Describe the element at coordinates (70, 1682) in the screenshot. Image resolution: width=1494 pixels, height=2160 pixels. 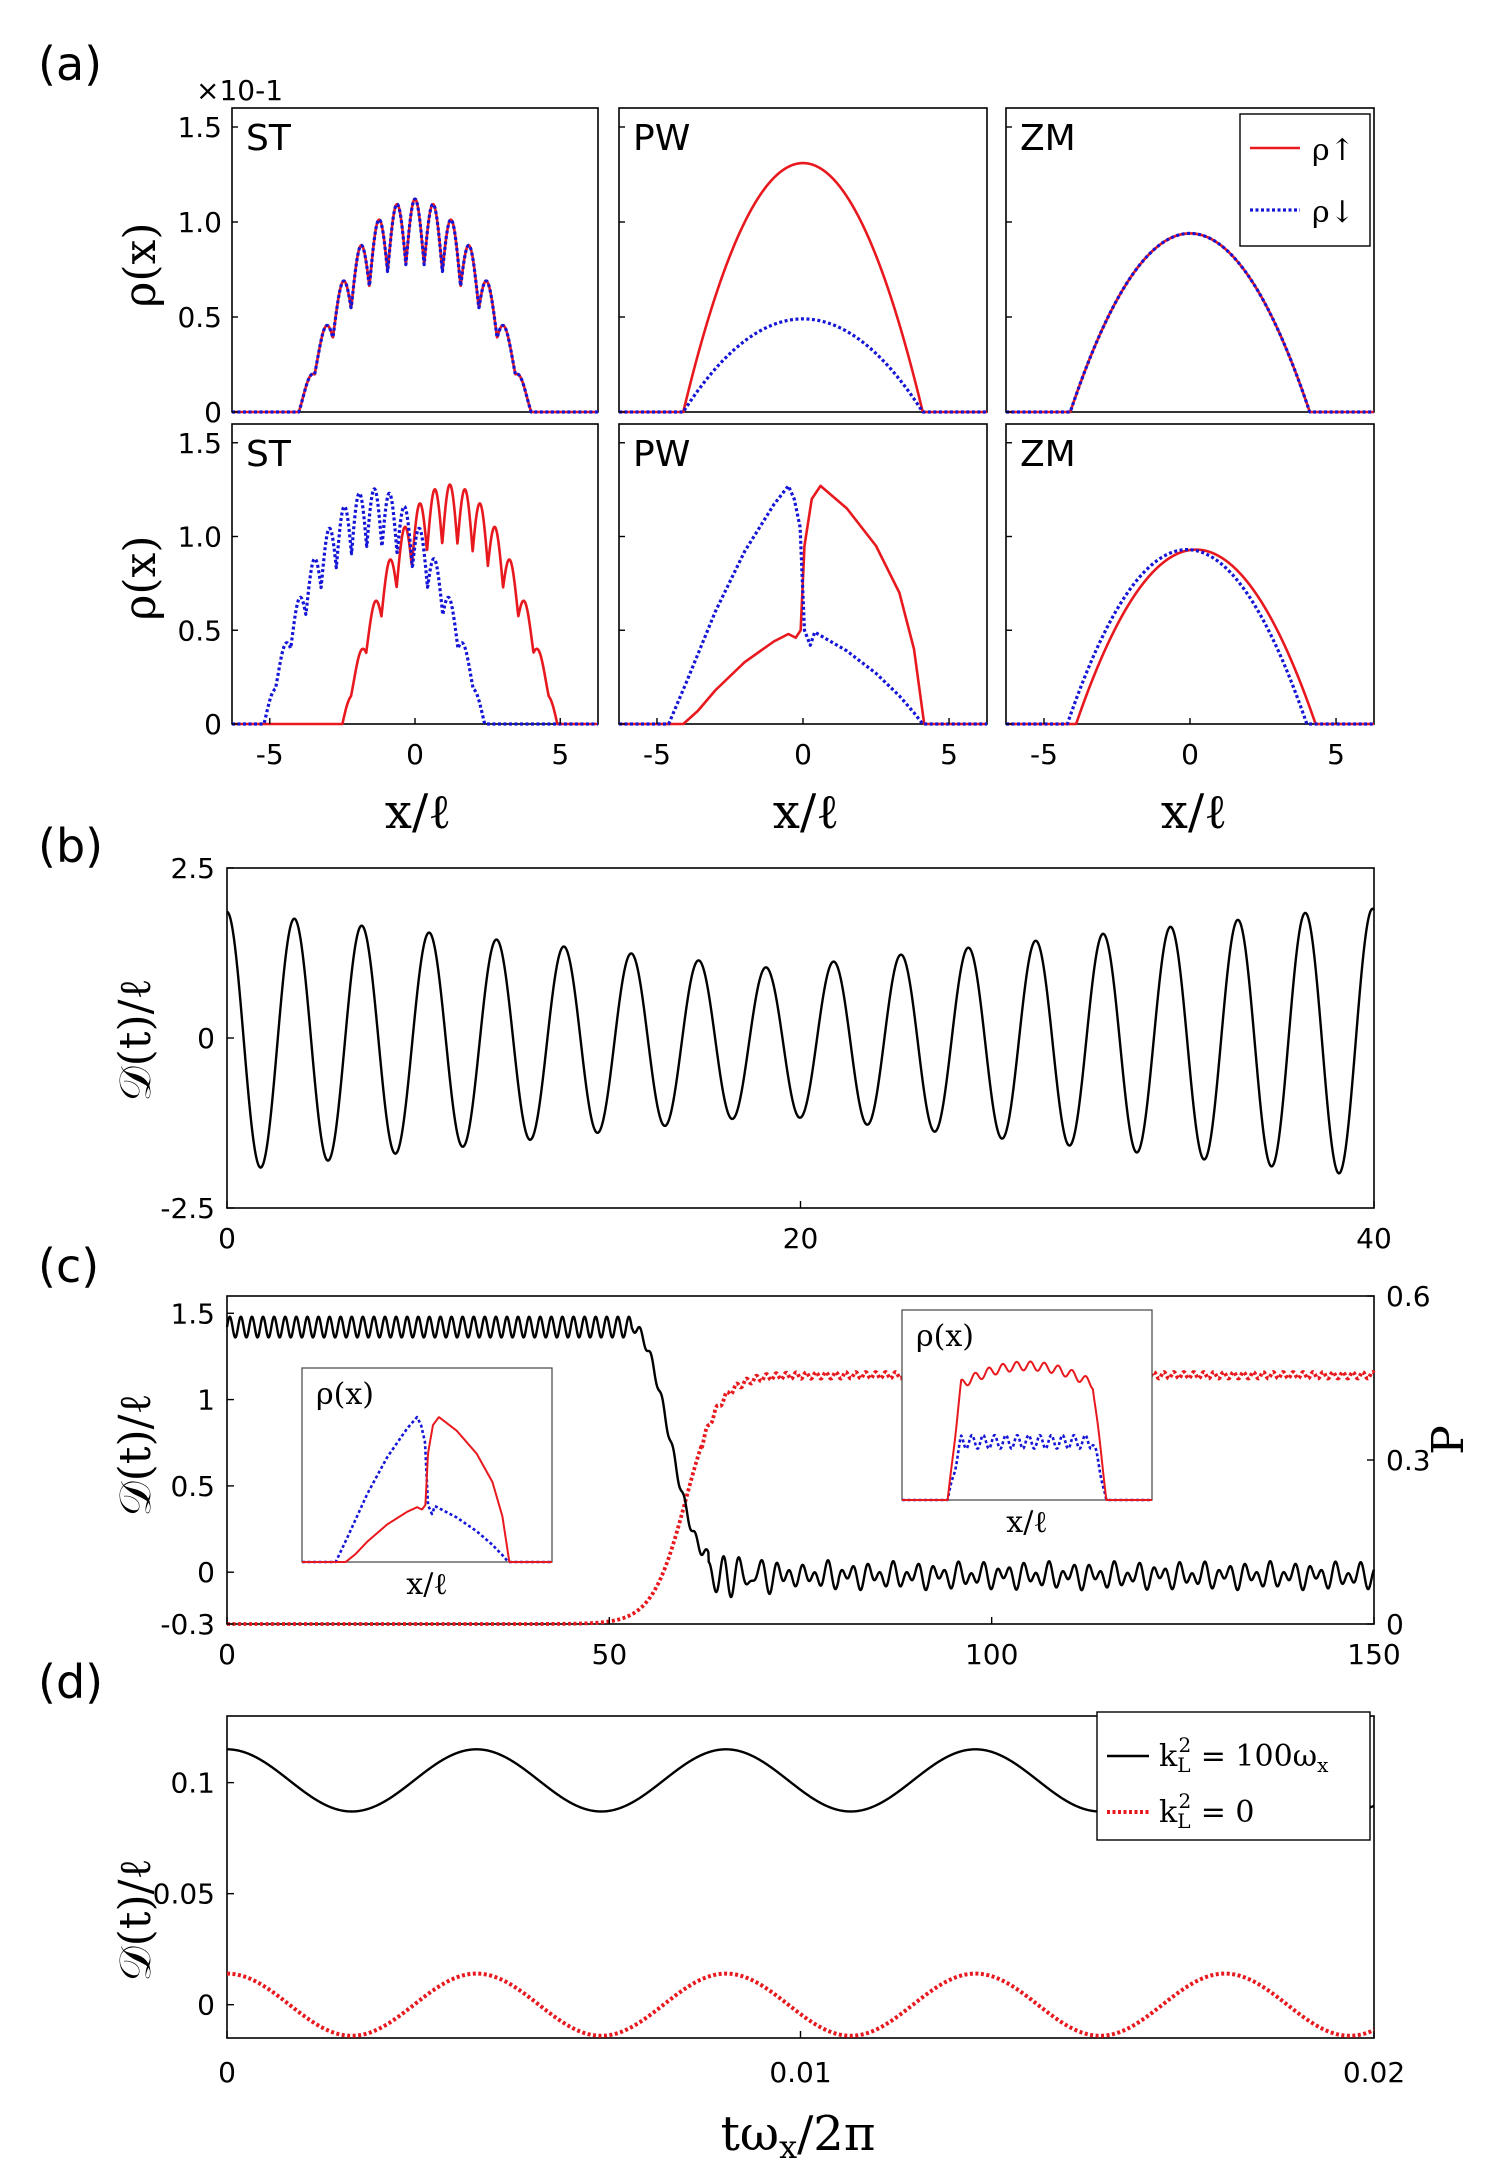
I see `panel-label-d: (d)` at that location.